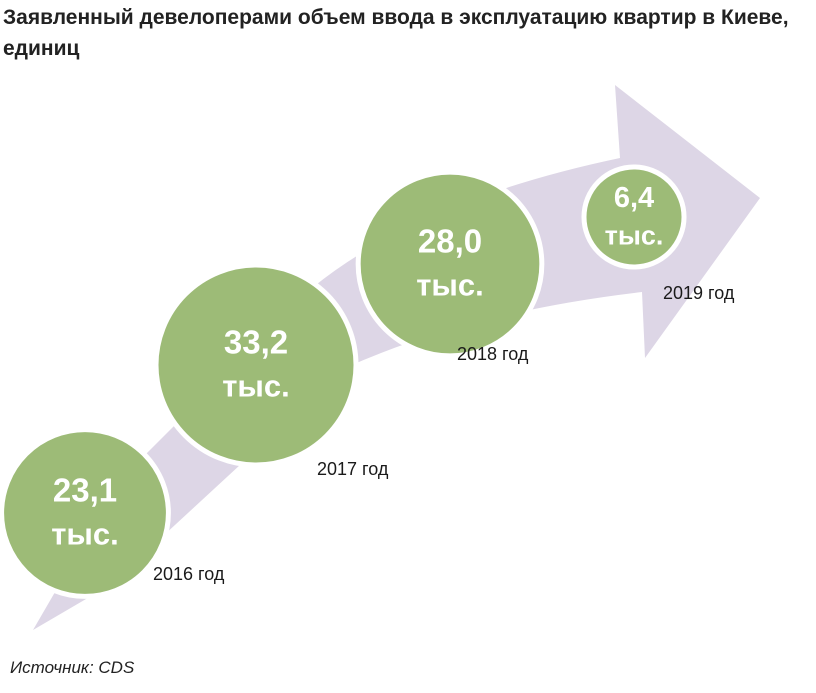 The image size is (816, 693). I want to click on year-label-1: 2017 год, so click(353, 469).